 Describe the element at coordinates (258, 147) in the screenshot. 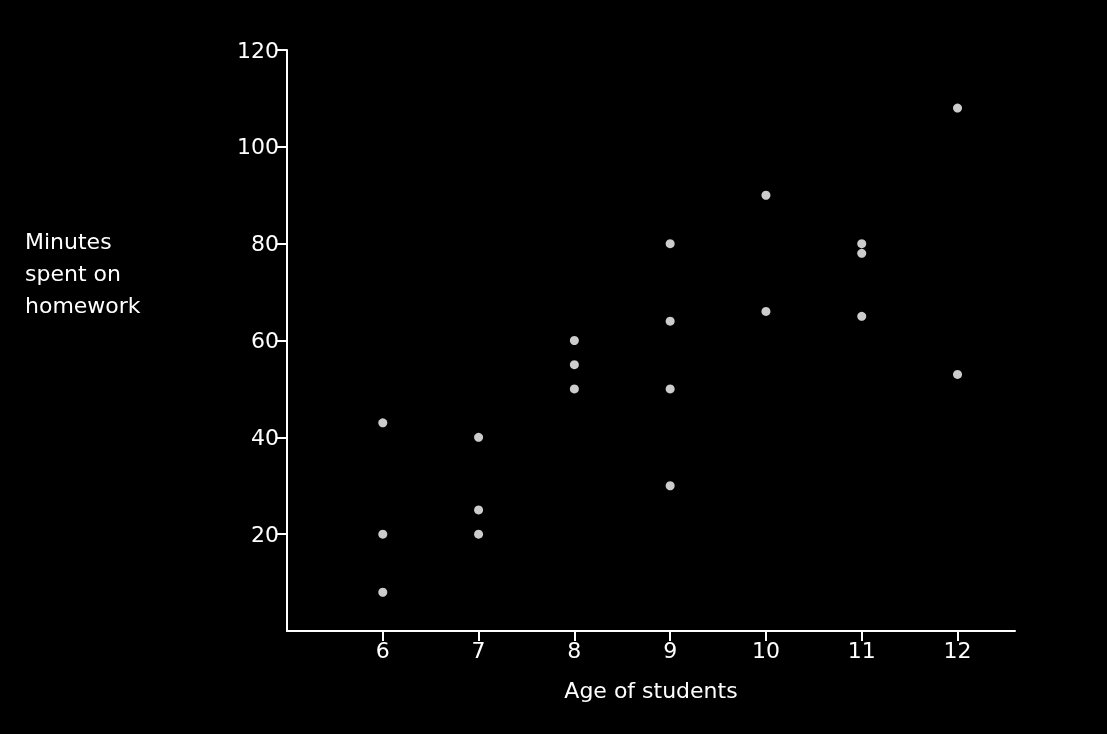

I see `y-tick-label: 100` at that location.